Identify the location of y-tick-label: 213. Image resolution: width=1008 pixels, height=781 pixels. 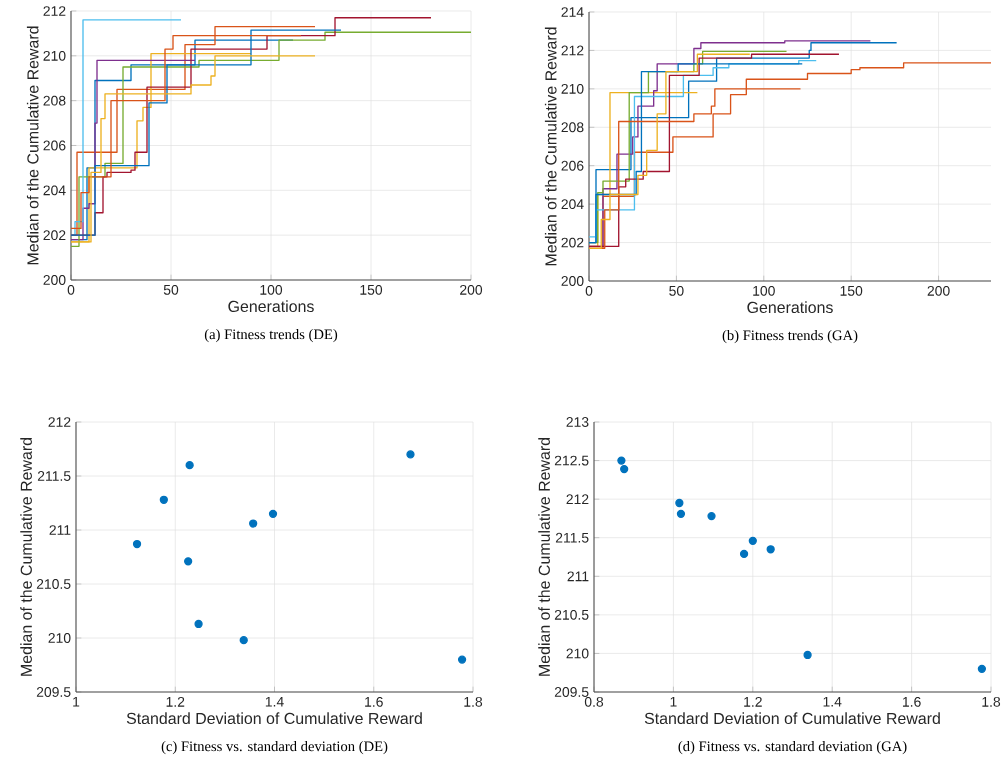
(577, 422).